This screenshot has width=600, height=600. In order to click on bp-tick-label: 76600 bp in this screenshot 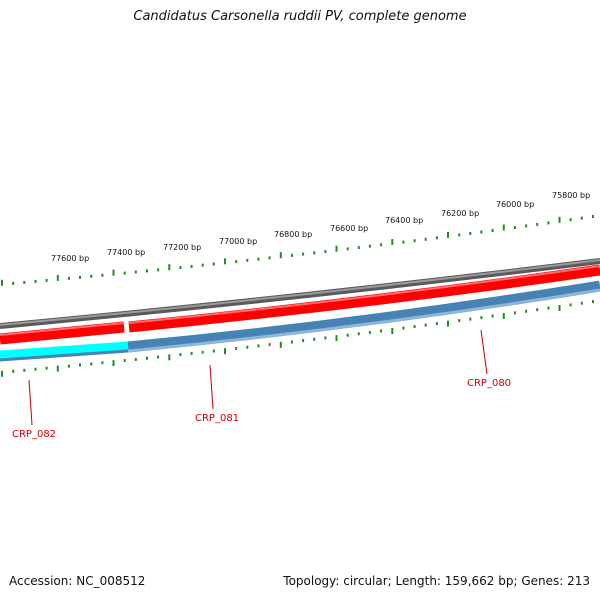, I will do `click(349, 228)`.